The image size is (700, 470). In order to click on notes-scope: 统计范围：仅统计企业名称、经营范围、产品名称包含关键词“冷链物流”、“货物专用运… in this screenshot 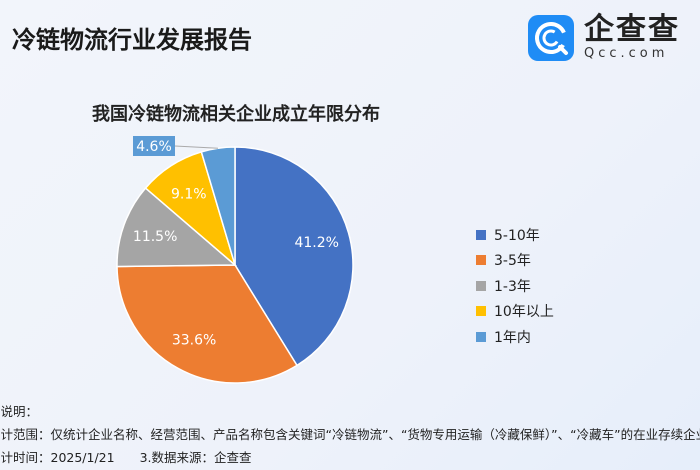, I will do `click(350, 434)`.